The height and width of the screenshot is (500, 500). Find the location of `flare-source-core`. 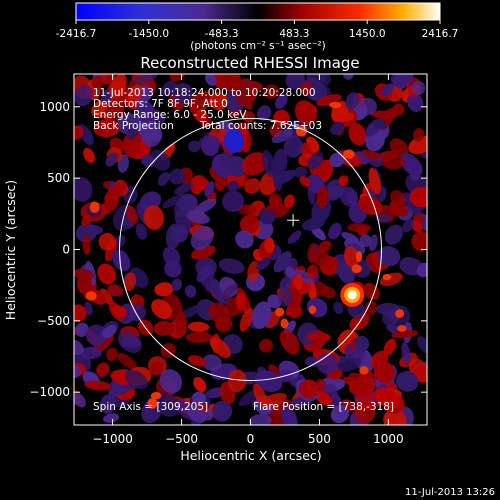

flare-source-core is located at coordinates (352, 295).